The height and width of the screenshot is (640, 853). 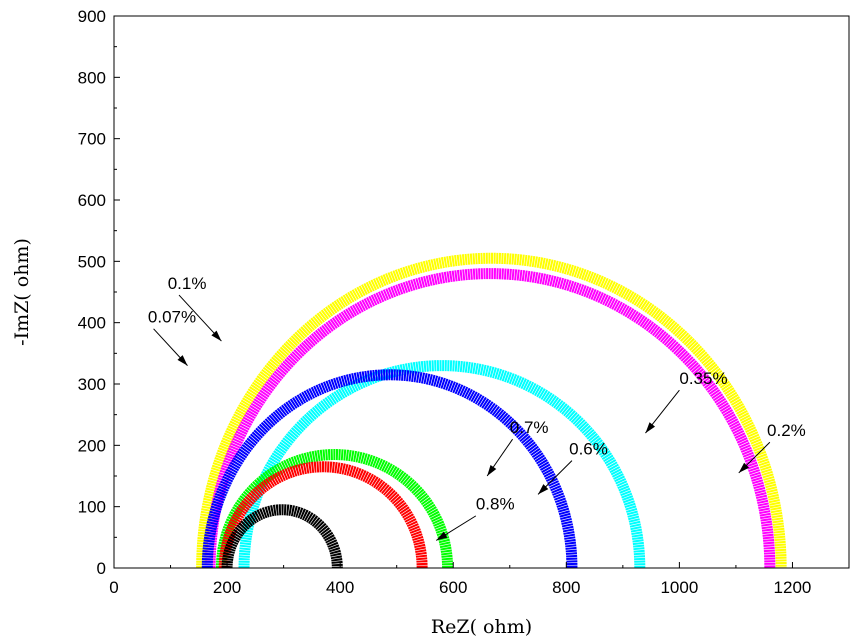 What do you see at coordinates (172, 317) in the screenshot?
I see `annotation-label: 0.07%` at bounding box center [172, 317].